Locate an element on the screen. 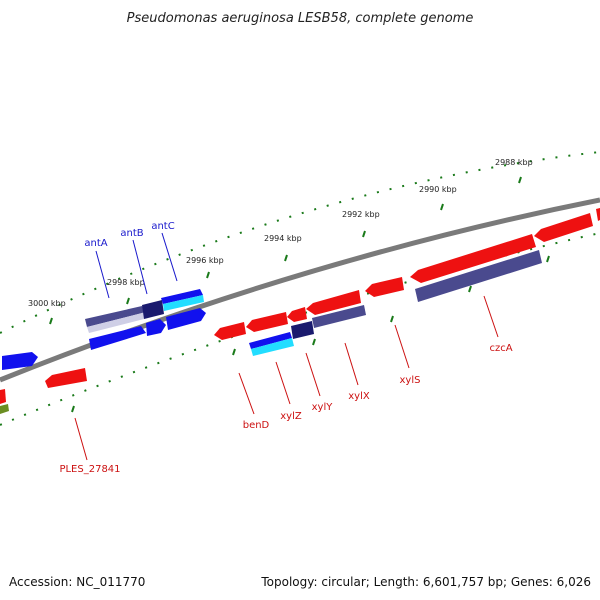 The width and height of the screenshot is (600, 600). accession-text: Accession: NC_011770 is located at coordinates (77, 582).